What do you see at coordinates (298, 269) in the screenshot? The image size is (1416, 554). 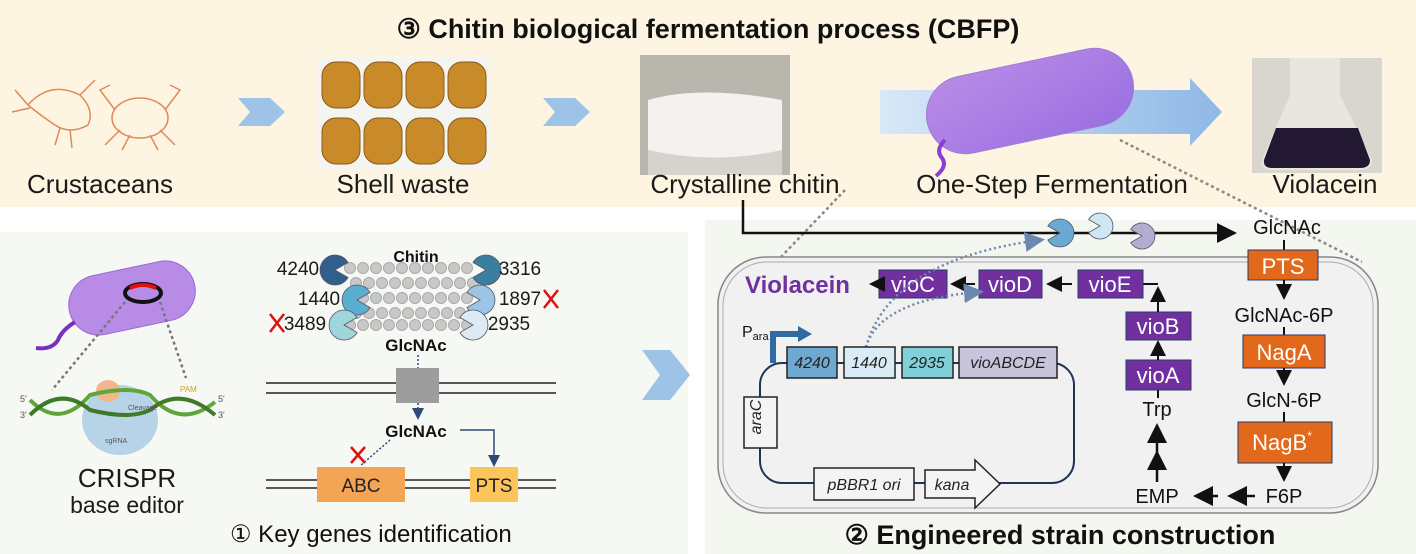 I see `enzyme-label-4240: 4240` at bounding box center [298, 269].